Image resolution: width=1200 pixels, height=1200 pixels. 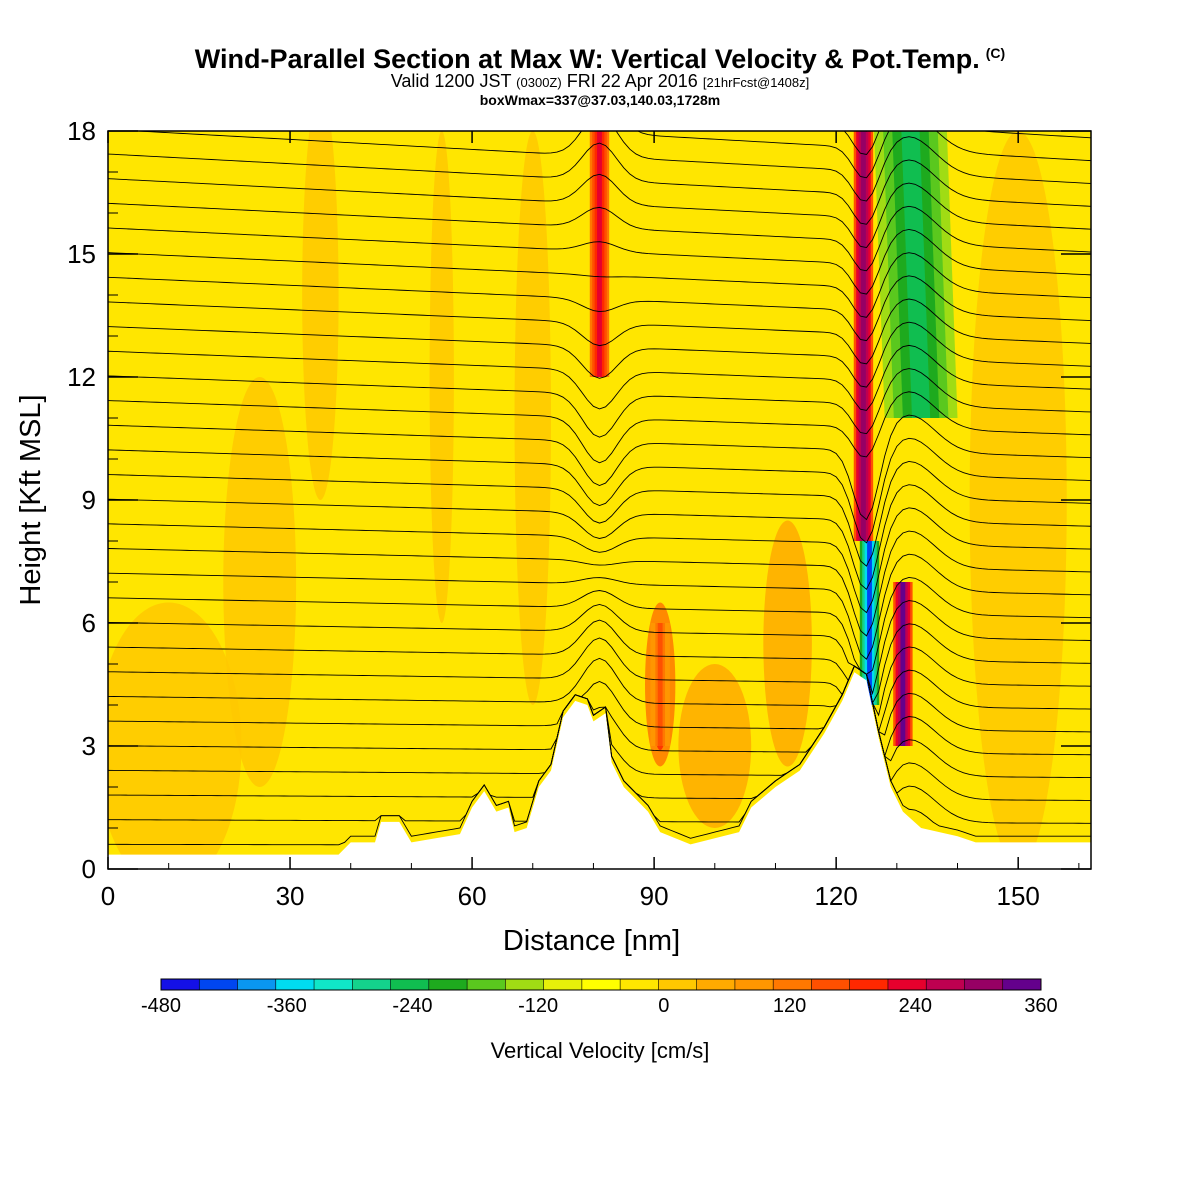 I want to click on y-tick-label: 9, so click(x=89, y=500).